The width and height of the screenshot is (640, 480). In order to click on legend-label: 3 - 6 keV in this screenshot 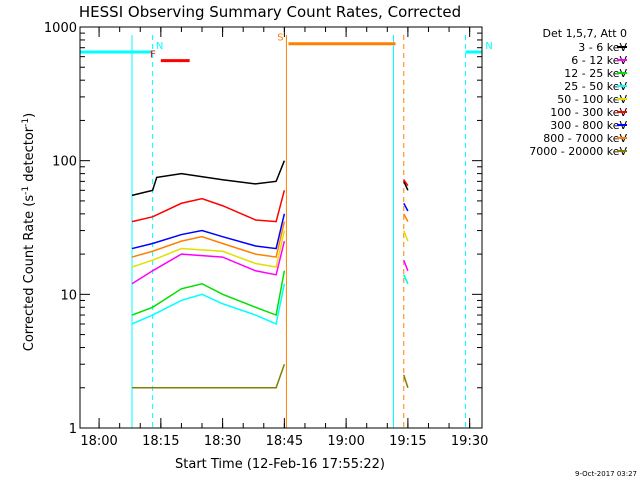, I will do `click(602, 47)`.